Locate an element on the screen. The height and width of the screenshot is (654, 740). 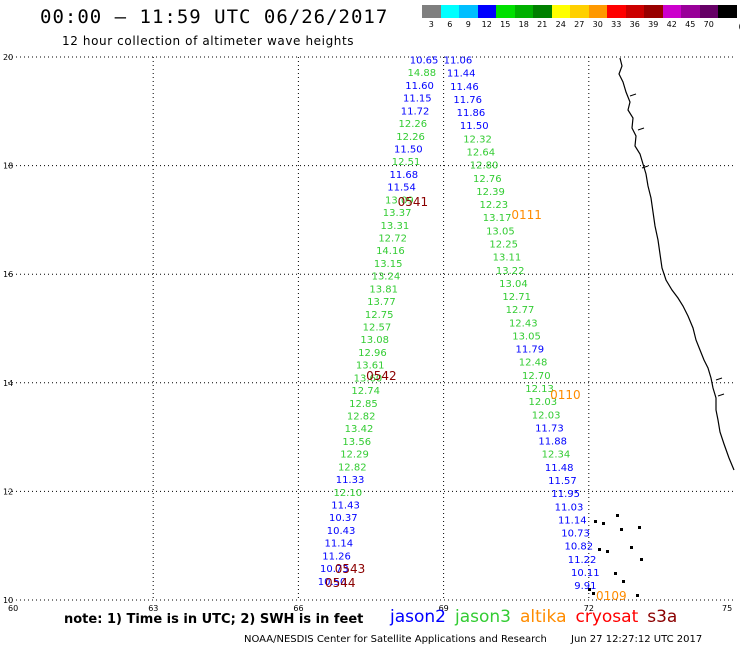
swh-value-label: 13.56 is located at coordinates (356, 442).